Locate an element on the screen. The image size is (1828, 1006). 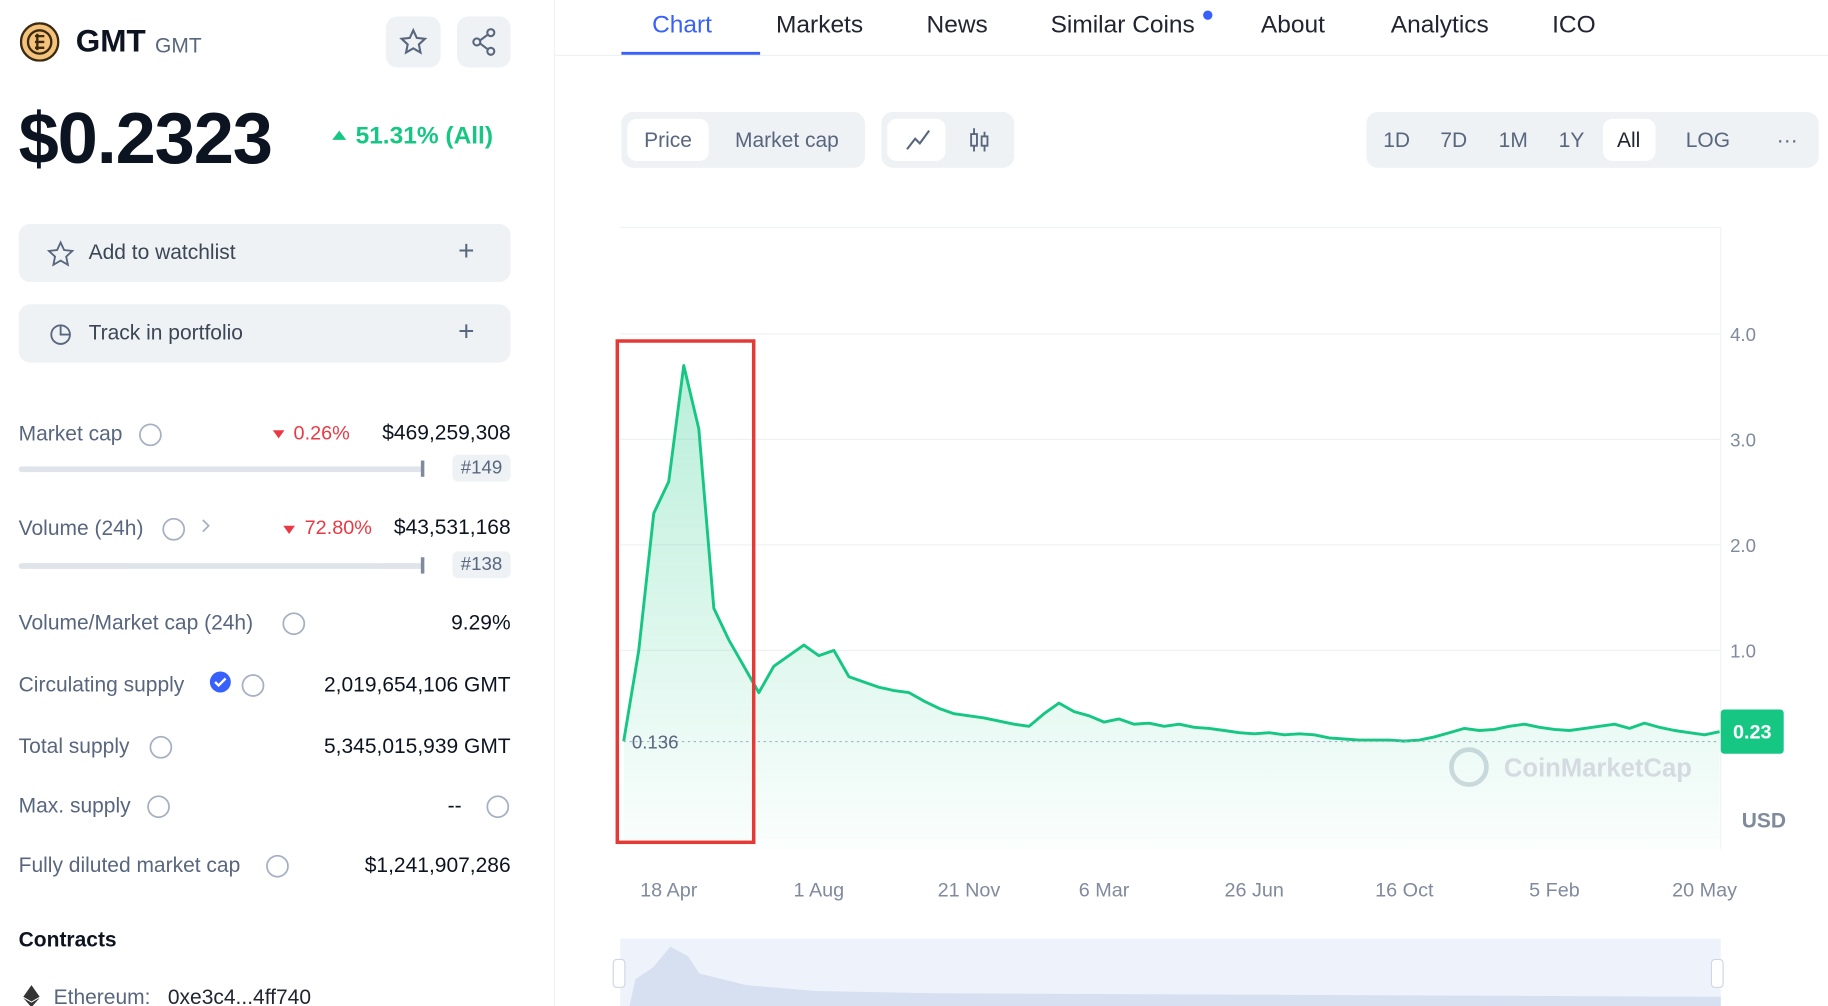
stat-label: Volume (24h) is located at coordinates (81, 528).